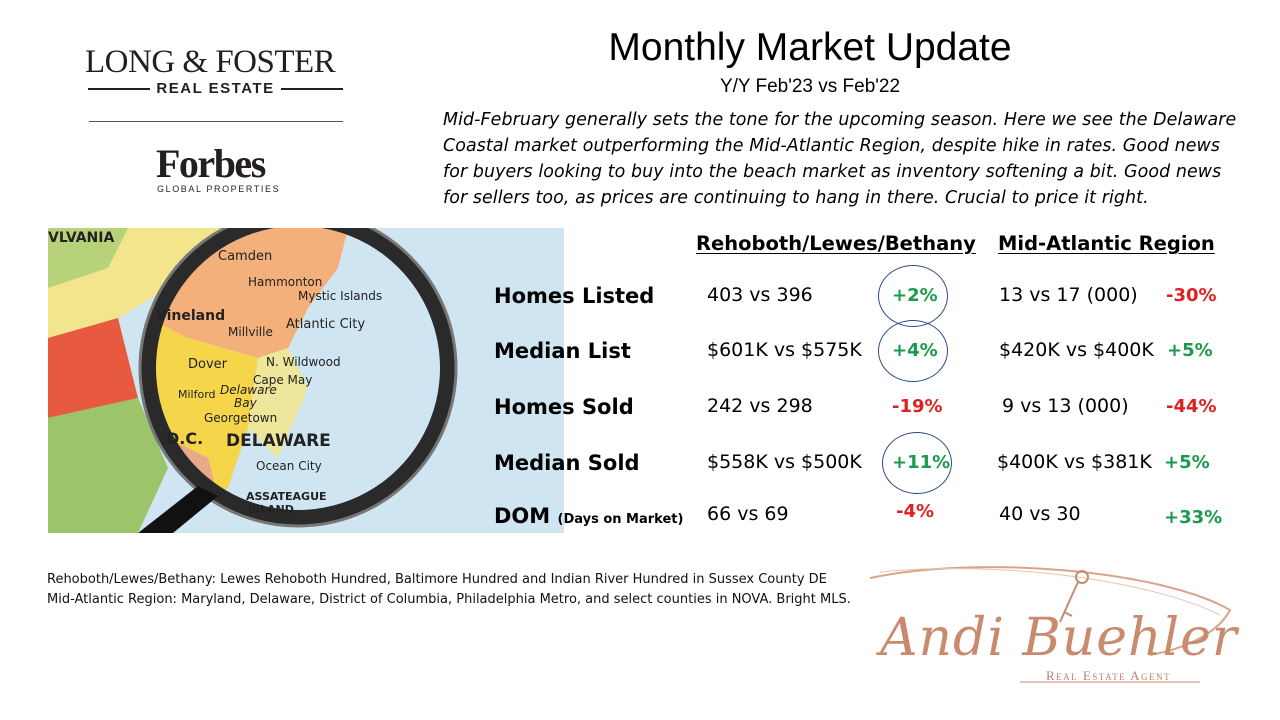  What do you see at coordinates (1068, 295) in the screenshot?
I see `r2-value: 13 vs 17 (000)` at bounding box center [1068, 295].